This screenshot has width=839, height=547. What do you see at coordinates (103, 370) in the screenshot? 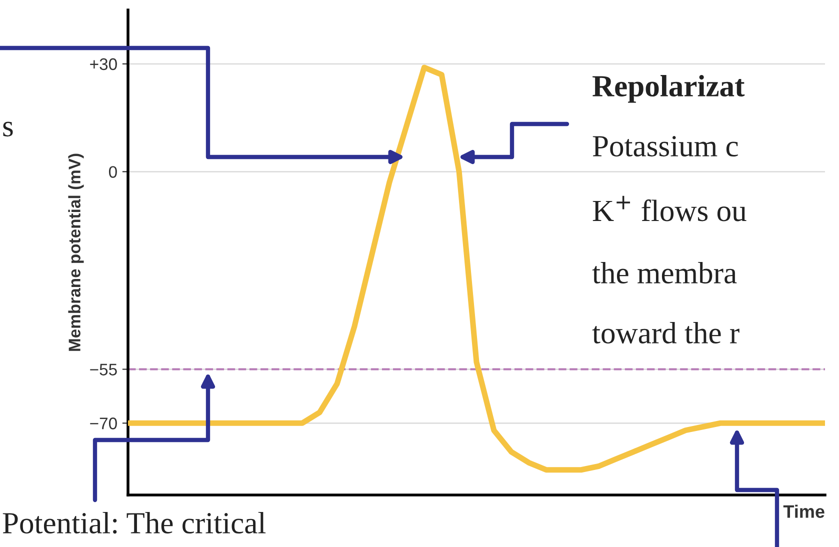
I see `y-tick-label: −55` at bounding box center [103, 370].